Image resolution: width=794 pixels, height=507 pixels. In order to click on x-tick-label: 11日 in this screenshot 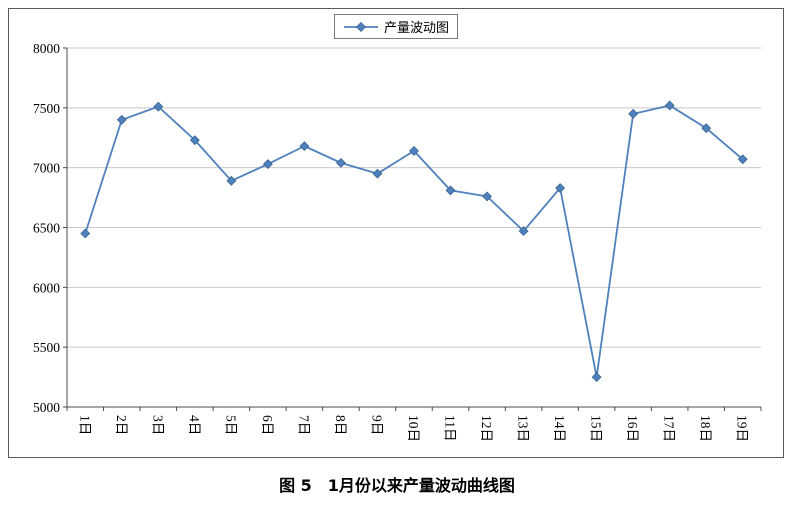, I will do `click(450, 428)`.